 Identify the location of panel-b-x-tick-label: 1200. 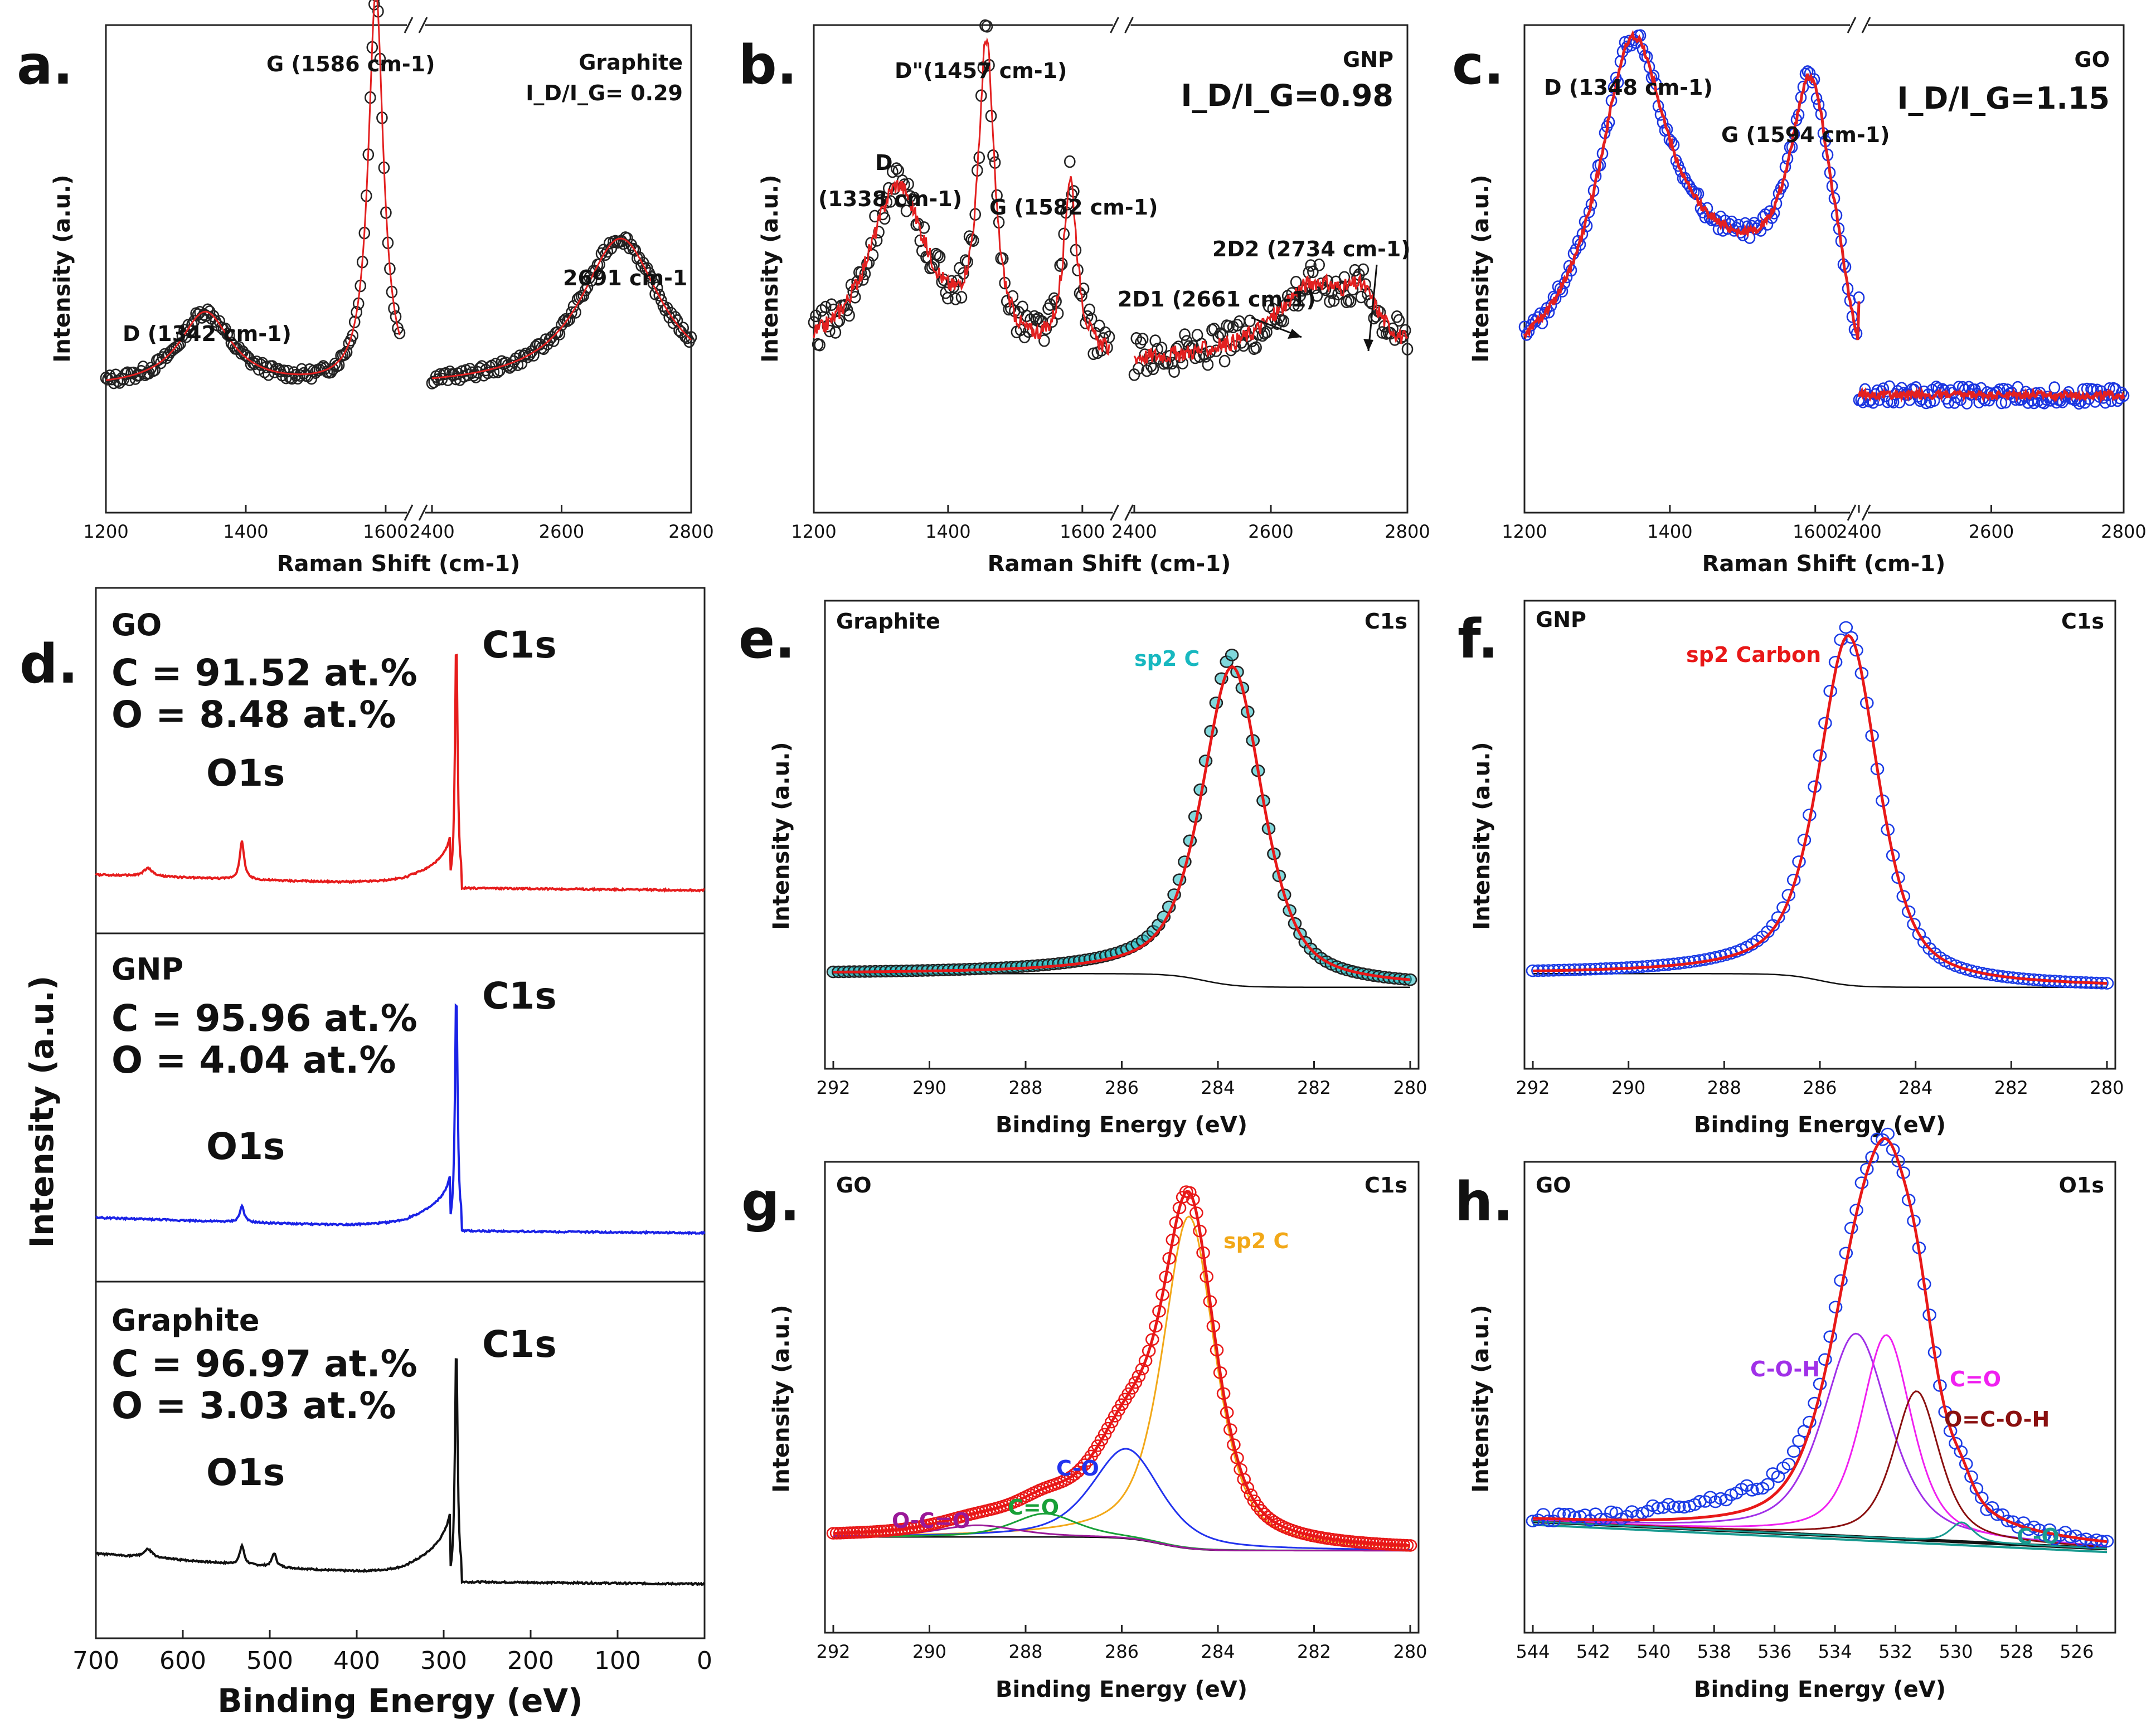
(813, 531).